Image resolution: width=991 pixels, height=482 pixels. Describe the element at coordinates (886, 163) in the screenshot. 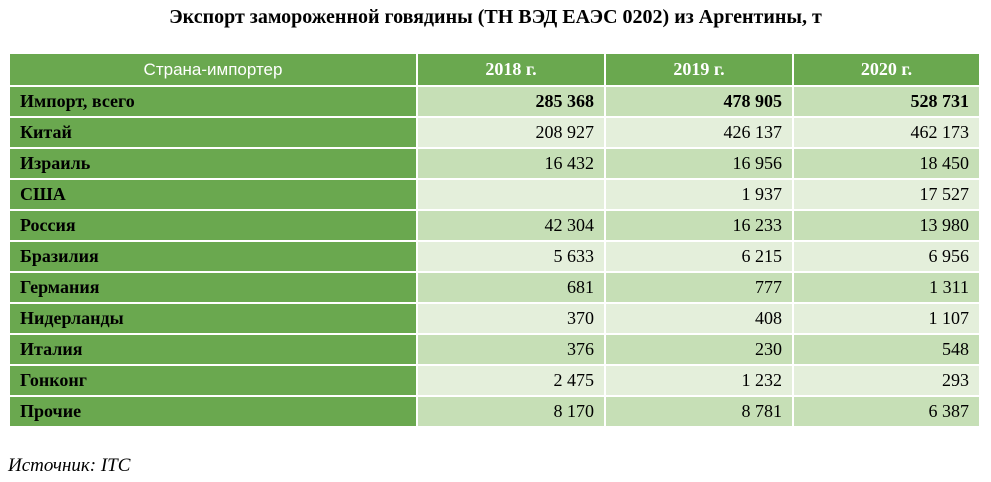

I see `cell-2020: 18 450` at that location.